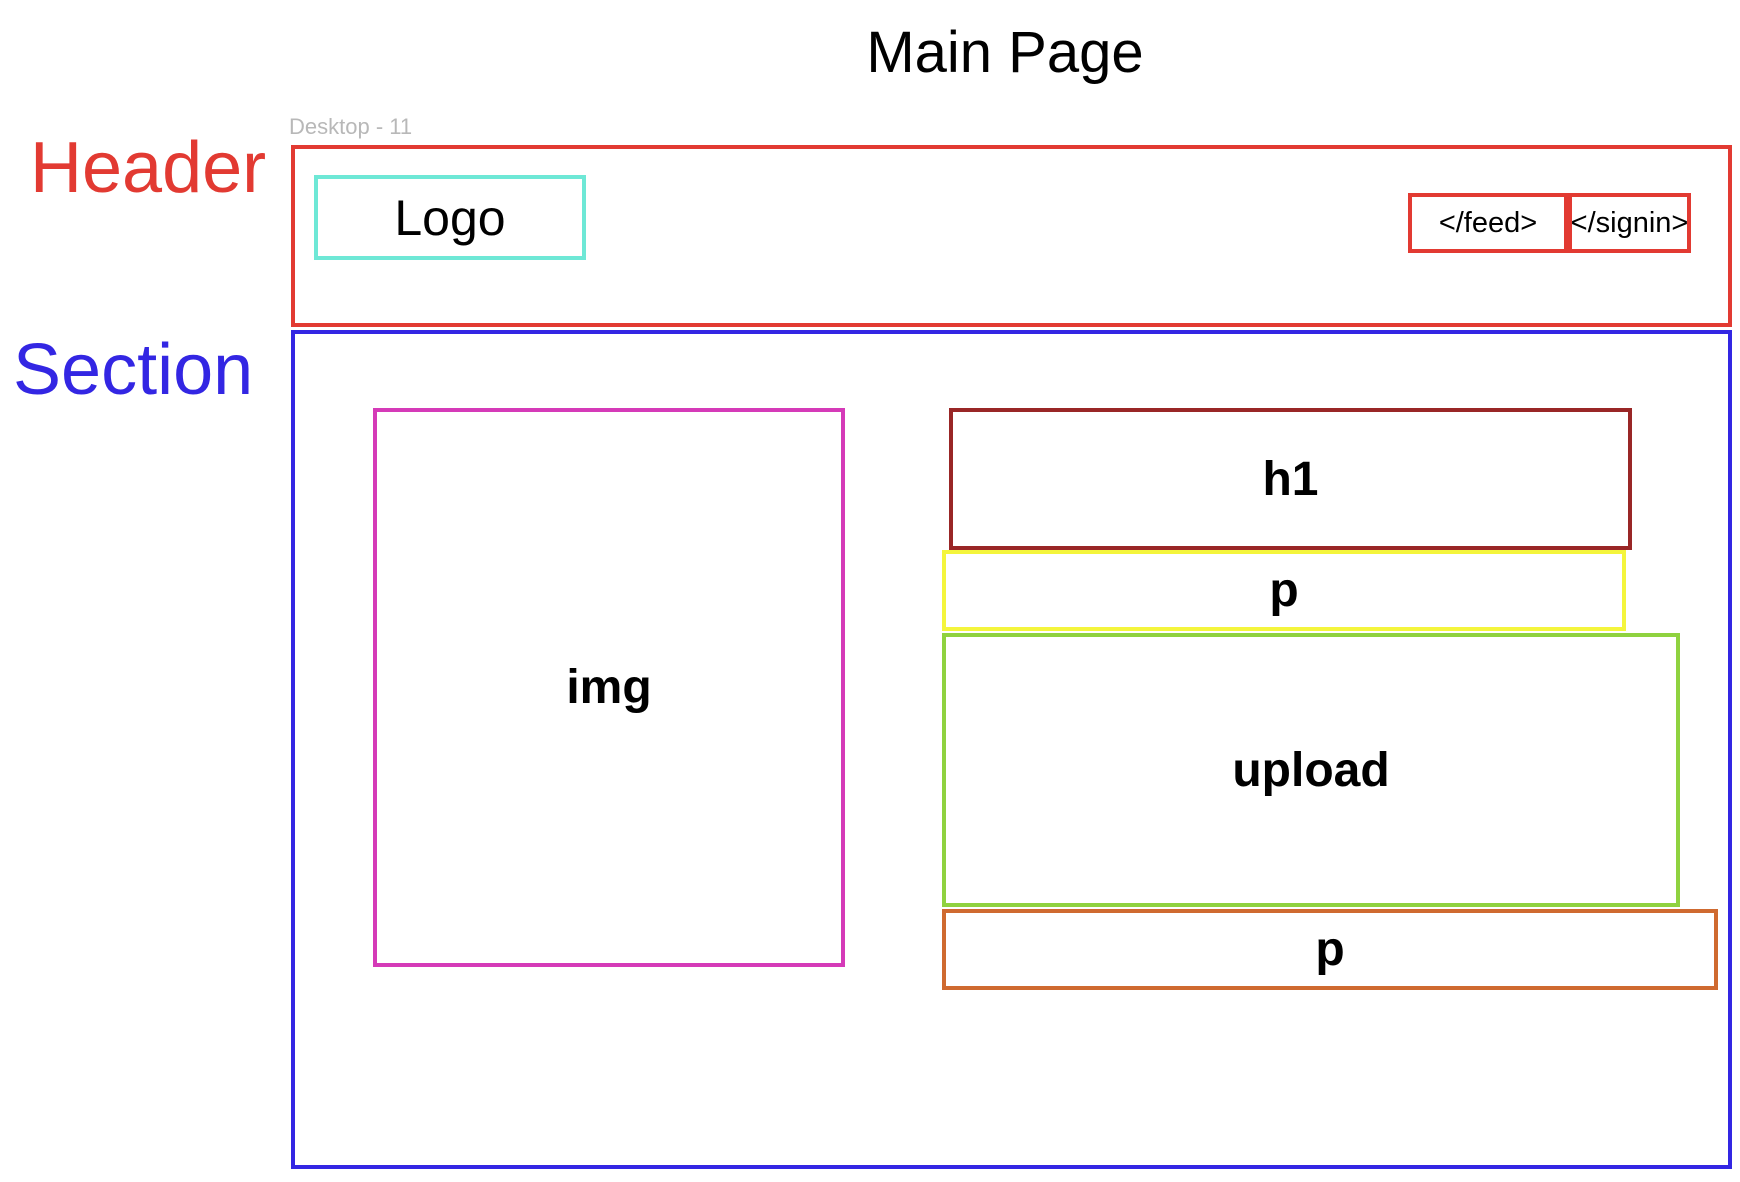  I want to click on upload-box: upload, so click(1311, 770).